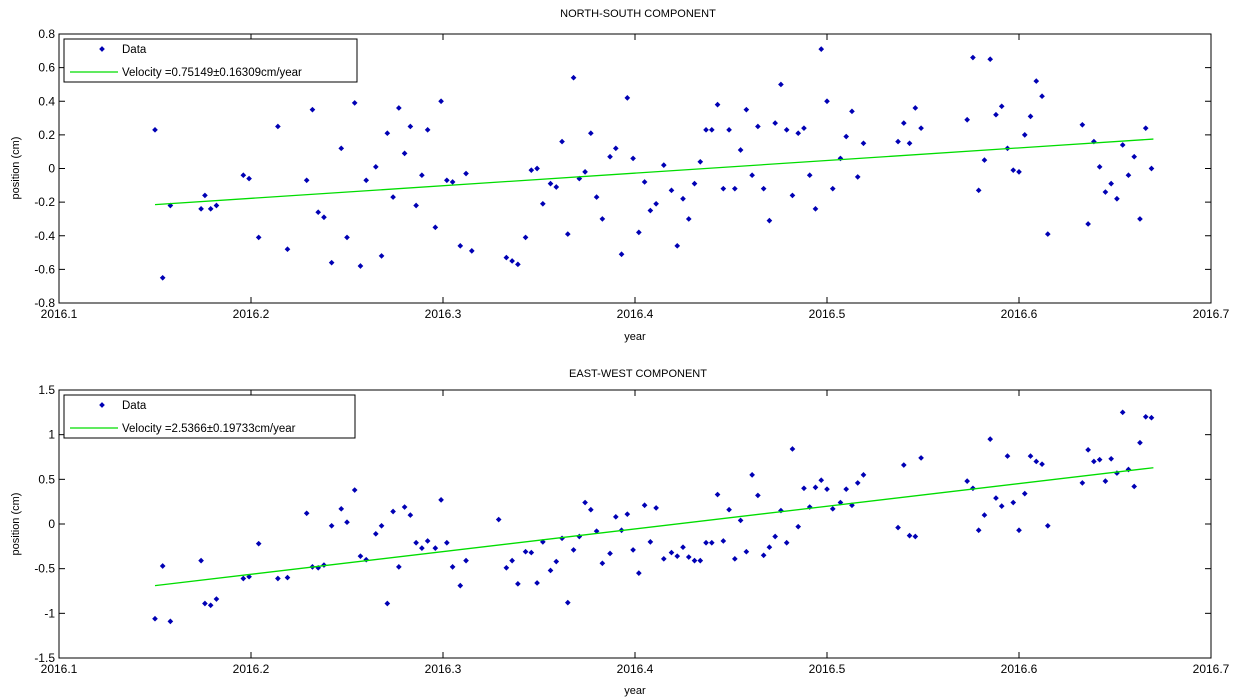  Describe the element at coordinates (827, 314) in the screenshot. I see `x-tick-label: 2016.5` at that location.